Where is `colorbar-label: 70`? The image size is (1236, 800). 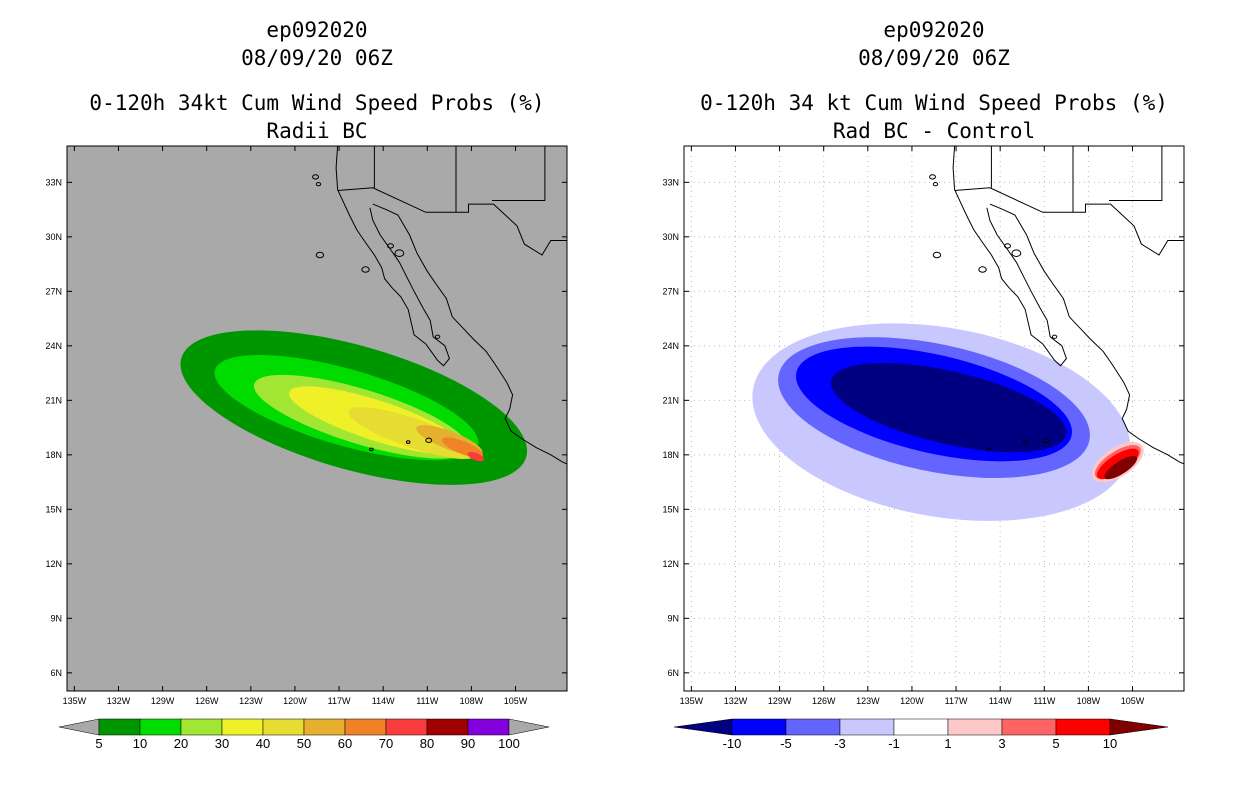 colorbar-label: 70 is located at coordinates (386, 743).